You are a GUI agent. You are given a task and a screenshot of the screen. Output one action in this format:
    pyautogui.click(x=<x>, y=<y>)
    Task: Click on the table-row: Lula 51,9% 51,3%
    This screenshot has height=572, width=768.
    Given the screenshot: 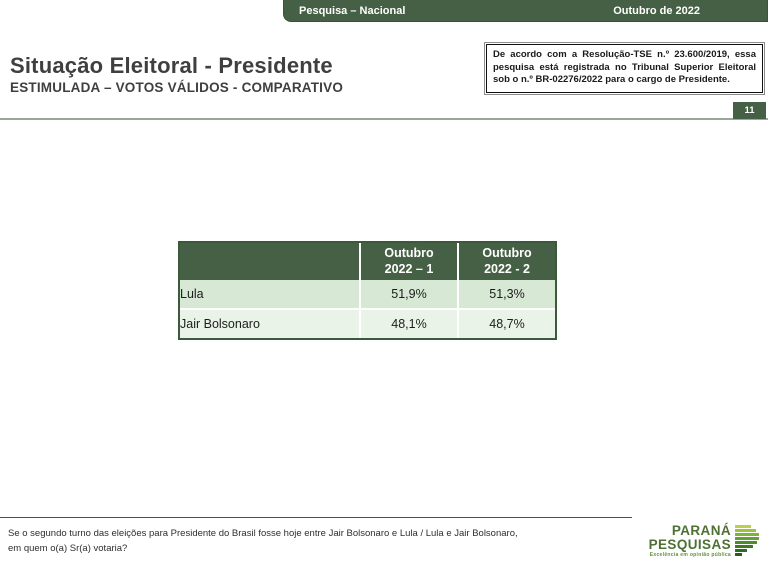 What is the action you would take?
    pyautogui.click(x=367, y=294)
    